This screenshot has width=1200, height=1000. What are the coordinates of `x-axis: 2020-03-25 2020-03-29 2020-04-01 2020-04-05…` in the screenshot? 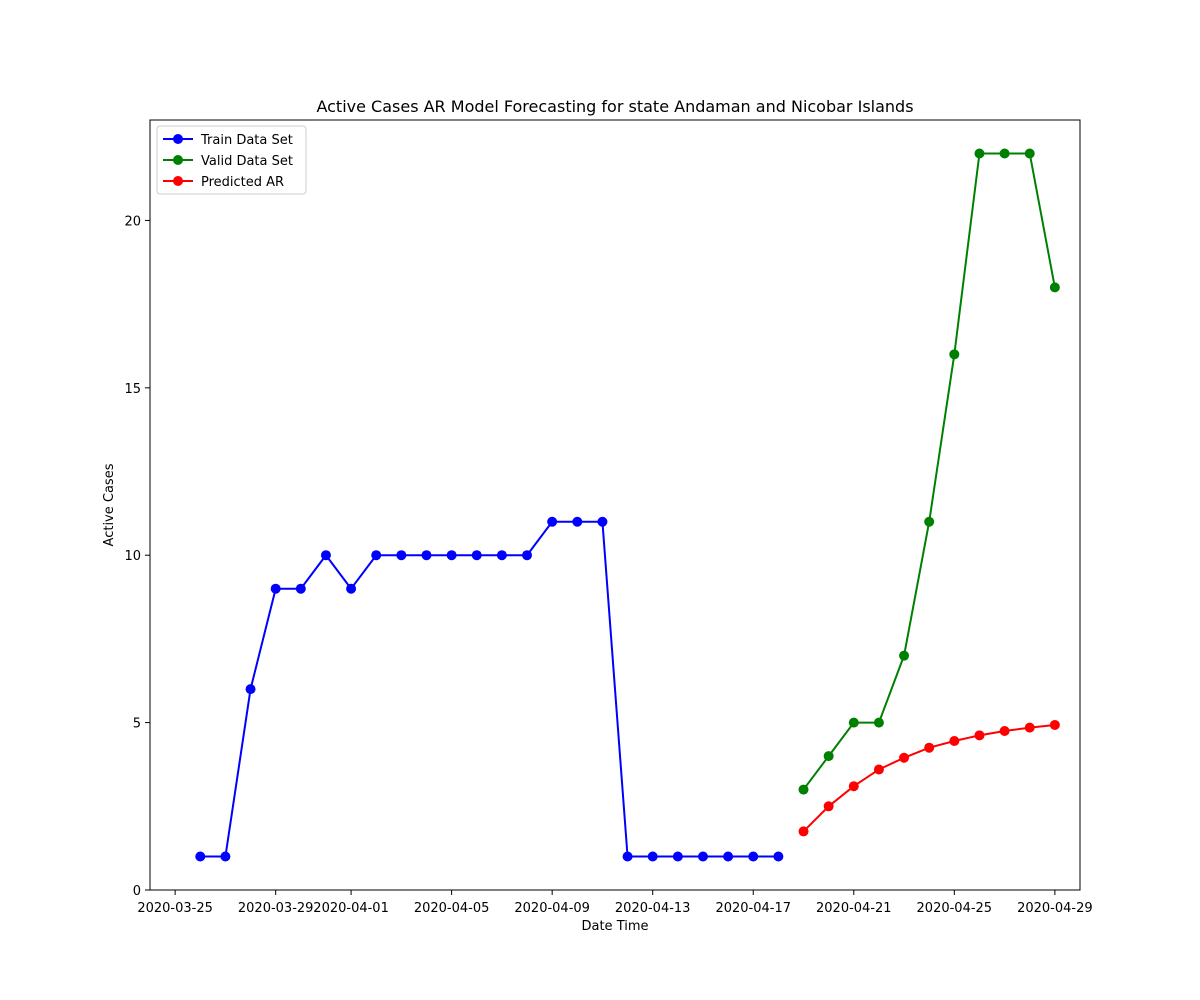 It's located at (615, 903).